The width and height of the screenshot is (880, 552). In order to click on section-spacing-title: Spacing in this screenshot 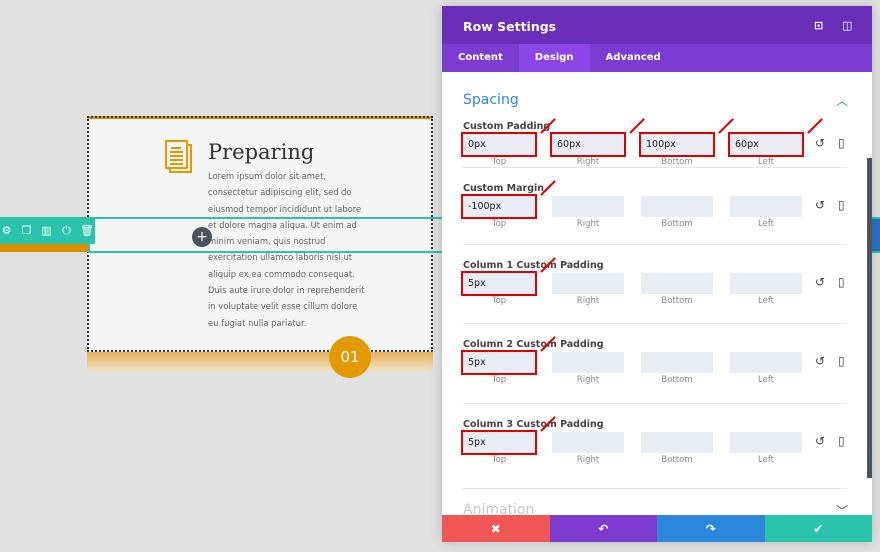, I will do `click(491, 100)`.